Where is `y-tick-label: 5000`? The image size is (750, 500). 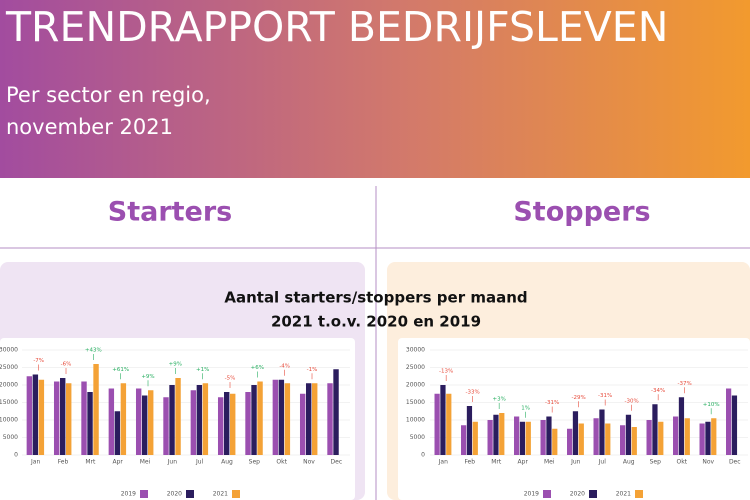
y-tick-label: 5000 is located at coordinates (417, 437).